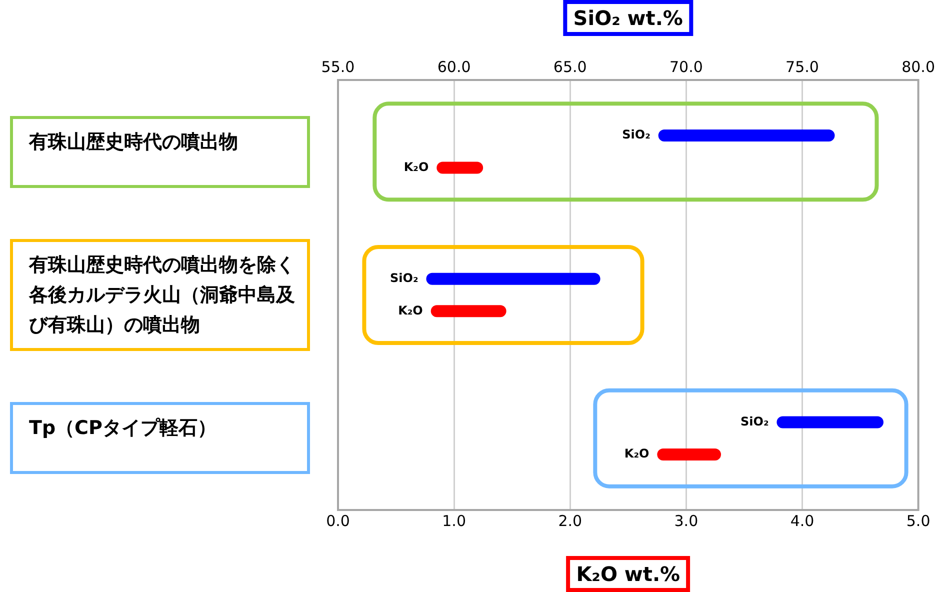 The image size is (938, 592). I want to click on x2-tick-label: 70.0, so click(686, 67).